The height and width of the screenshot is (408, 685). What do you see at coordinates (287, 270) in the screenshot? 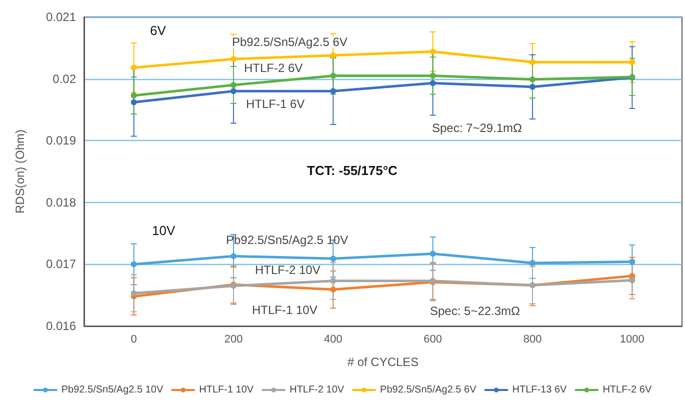
I see `annotation: HTLF-2 10V` at bounding box center [287, 270].